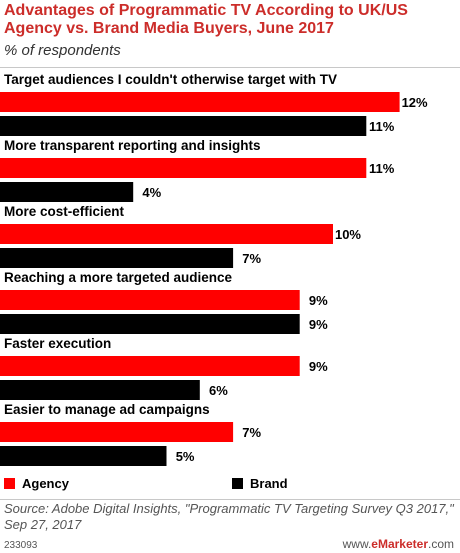  What do you see at coordinates (21, 545) in the screenshot?
I see `chart-id: 233093` at bounding box center [21, 545].